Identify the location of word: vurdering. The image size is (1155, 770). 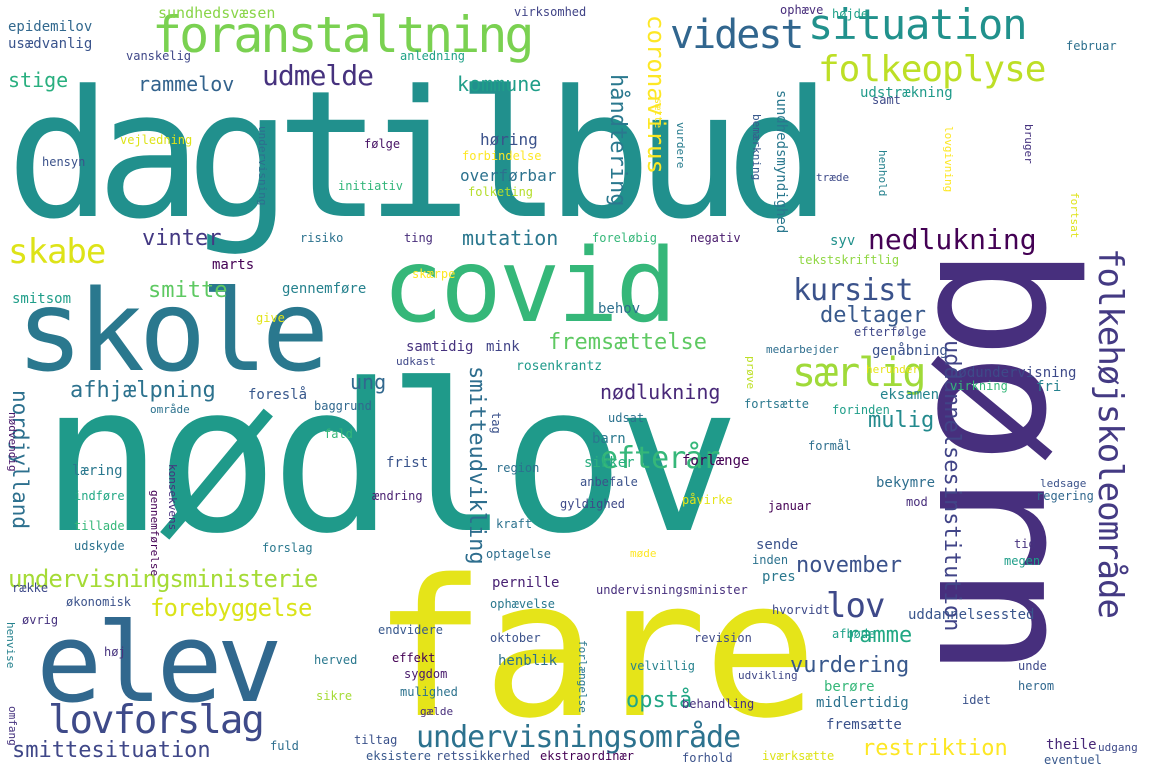
(850, 665).